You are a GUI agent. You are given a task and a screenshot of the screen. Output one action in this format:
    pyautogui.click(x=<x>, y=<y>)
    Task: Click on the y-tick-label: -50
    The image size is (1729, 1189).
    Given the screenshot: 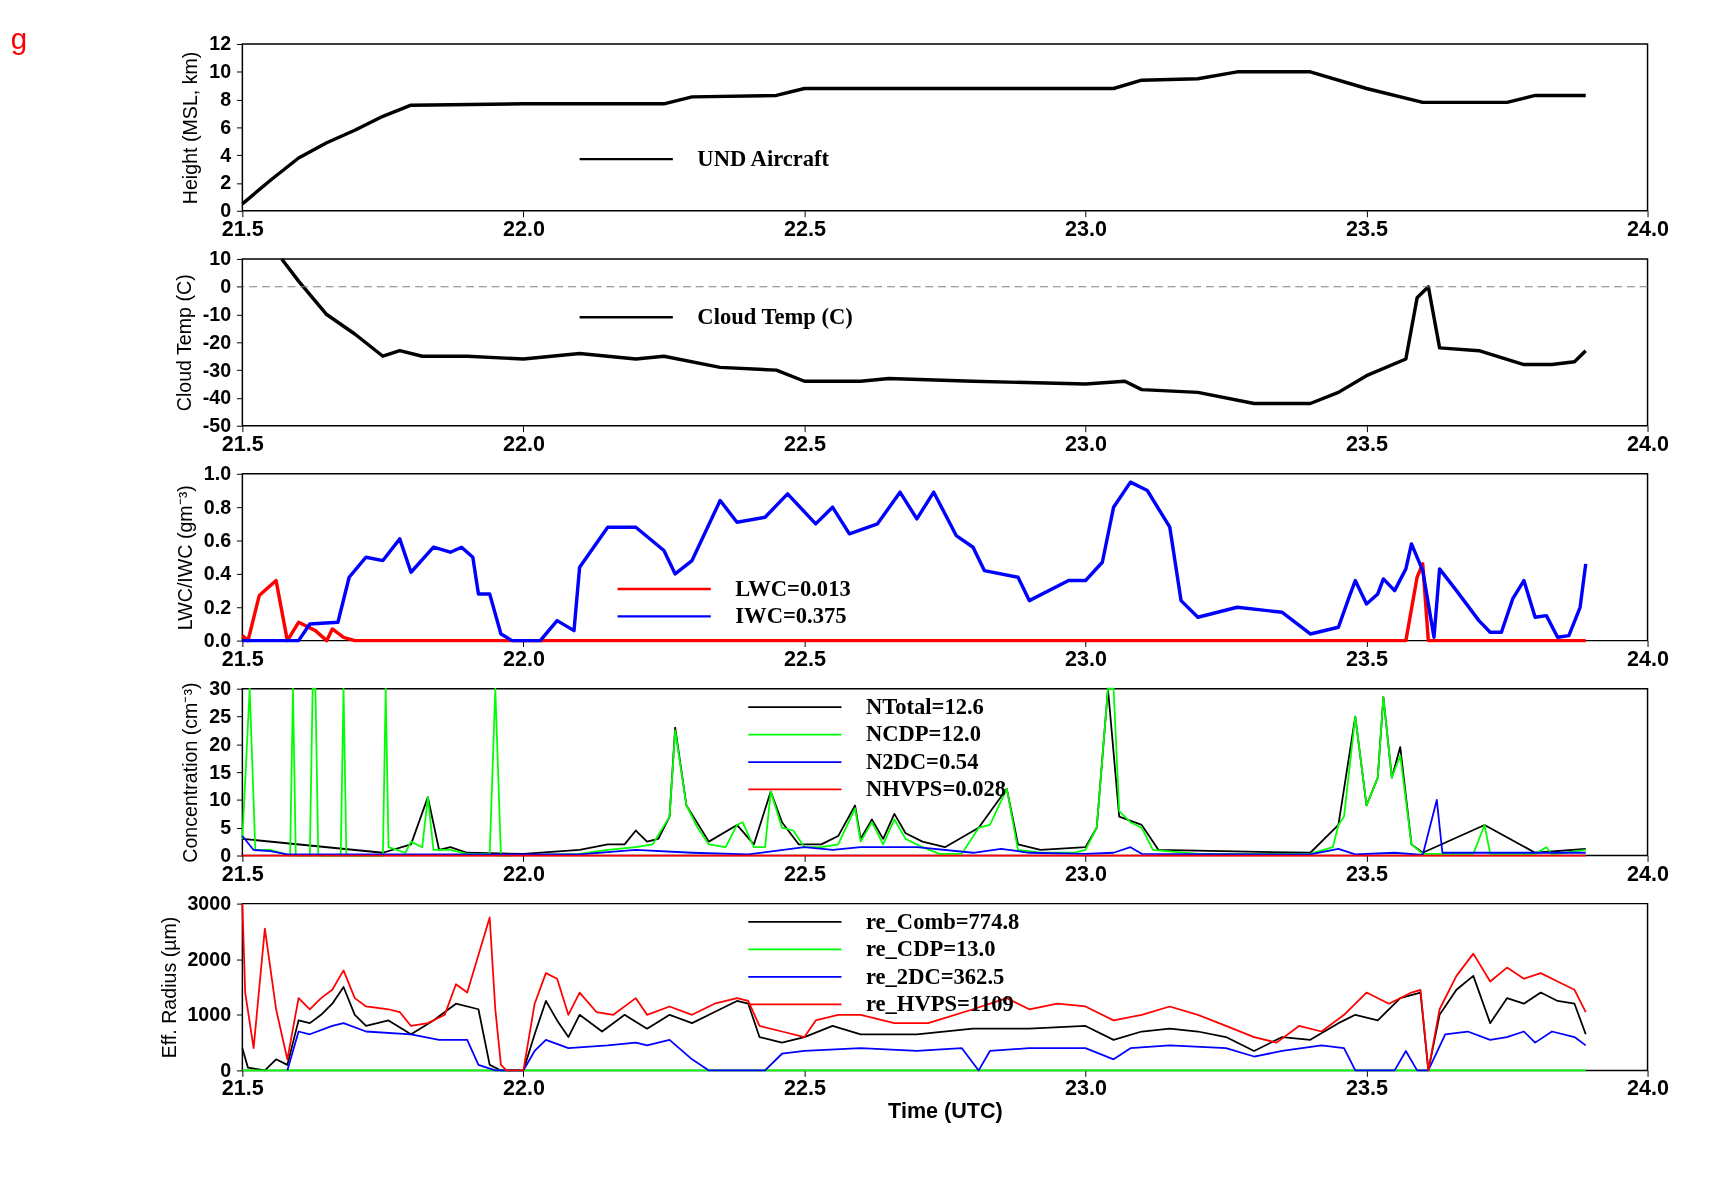 What is the action you would take?
    pyautogui.click(x=217, y=425)
    